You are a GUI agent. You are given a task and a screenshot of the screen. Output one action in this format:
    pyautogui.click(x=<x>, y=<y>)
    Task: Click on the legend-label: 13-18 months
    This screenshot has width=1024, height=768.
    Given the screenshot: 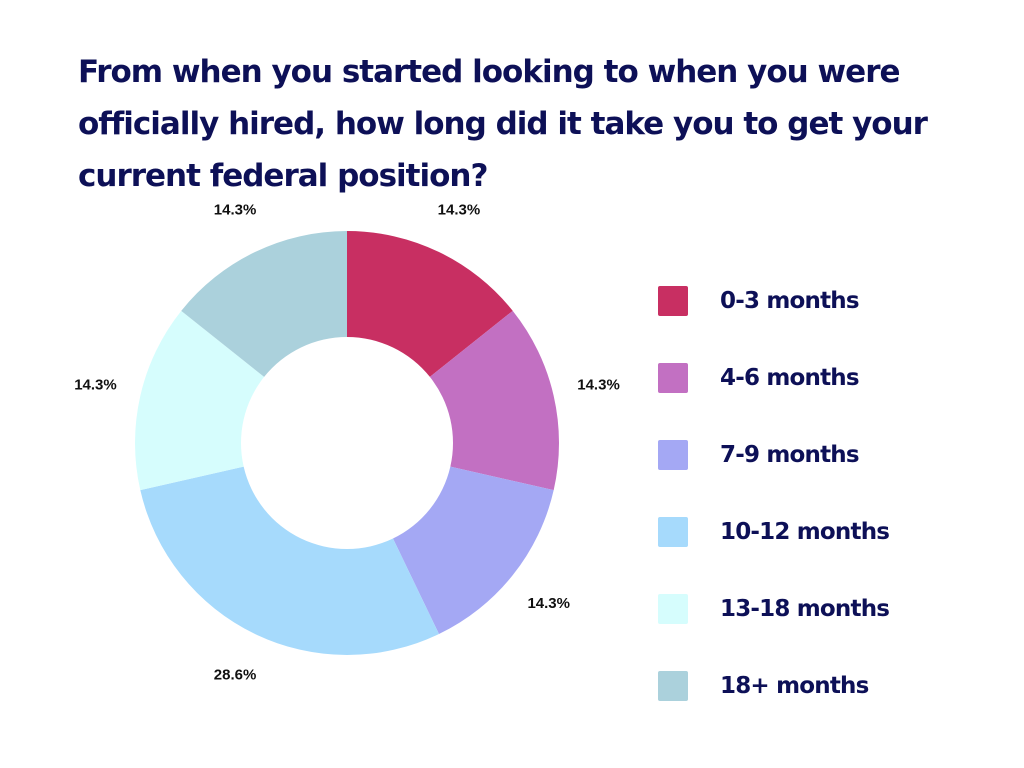 What is the action you would take?
    pyautogui.click(x=805, y=609)
    